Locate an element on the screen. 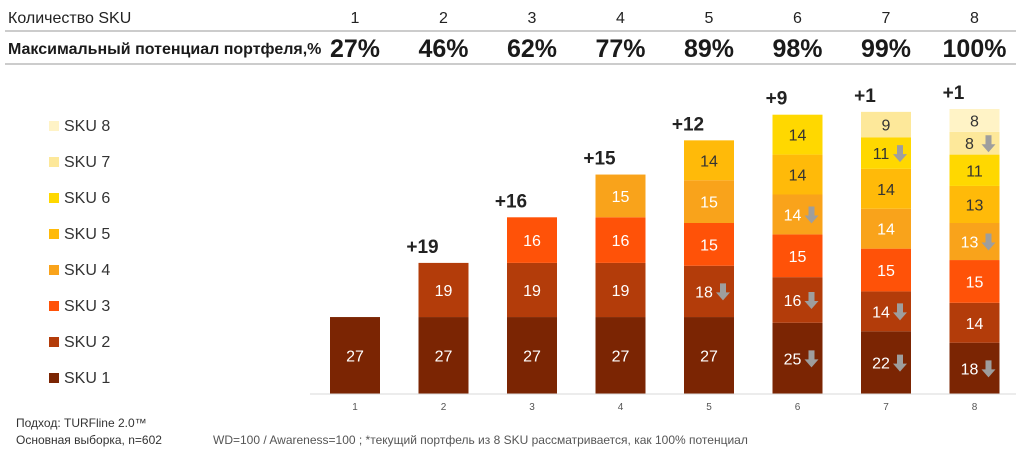 This screenshot has width=1024, height=455. header-potential: 100% is located at coordinates (975, 49).